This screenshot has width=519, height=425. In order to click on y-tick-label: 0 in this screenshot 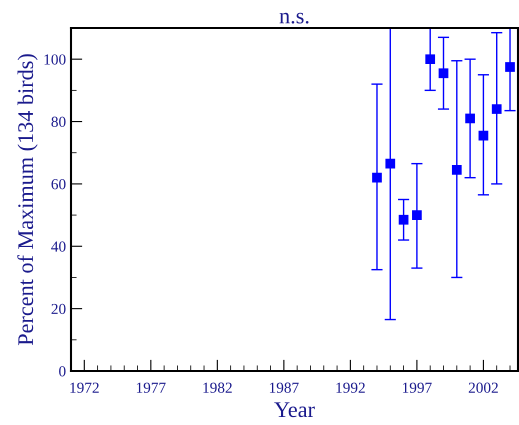, I will do `click(62, 371)`.